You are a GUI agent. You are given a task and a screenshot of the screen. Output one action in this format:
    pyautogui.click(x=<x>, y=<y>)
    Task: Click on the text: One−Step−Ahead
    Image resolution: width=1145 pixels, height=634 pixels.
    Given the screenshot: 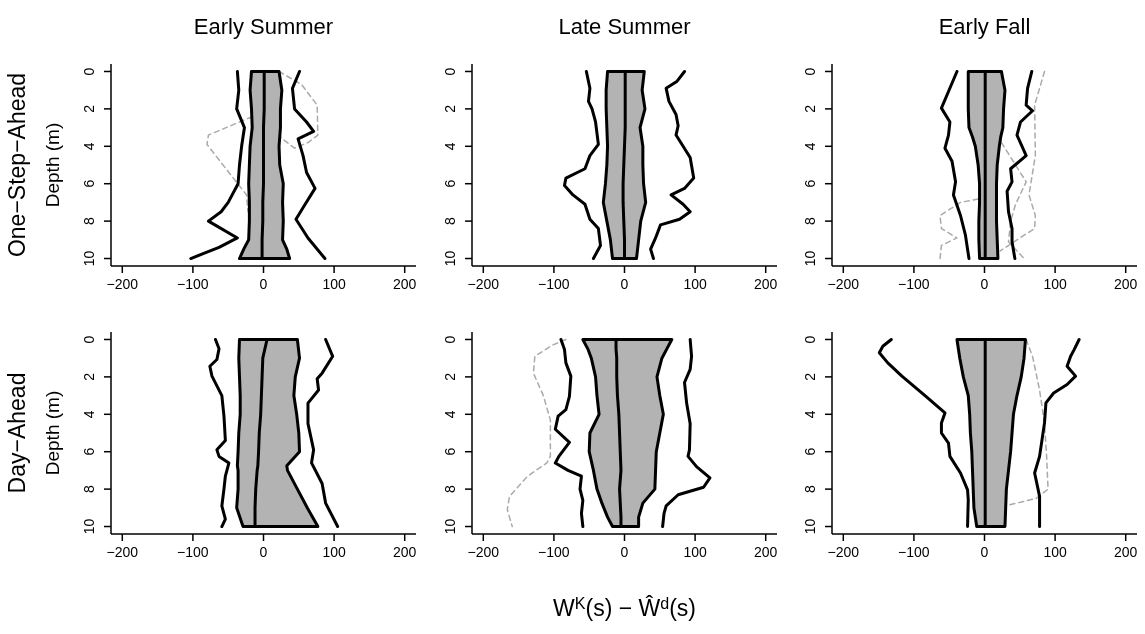 What is the action you would take?
    pyautogui.click(x=17, y=165)
    